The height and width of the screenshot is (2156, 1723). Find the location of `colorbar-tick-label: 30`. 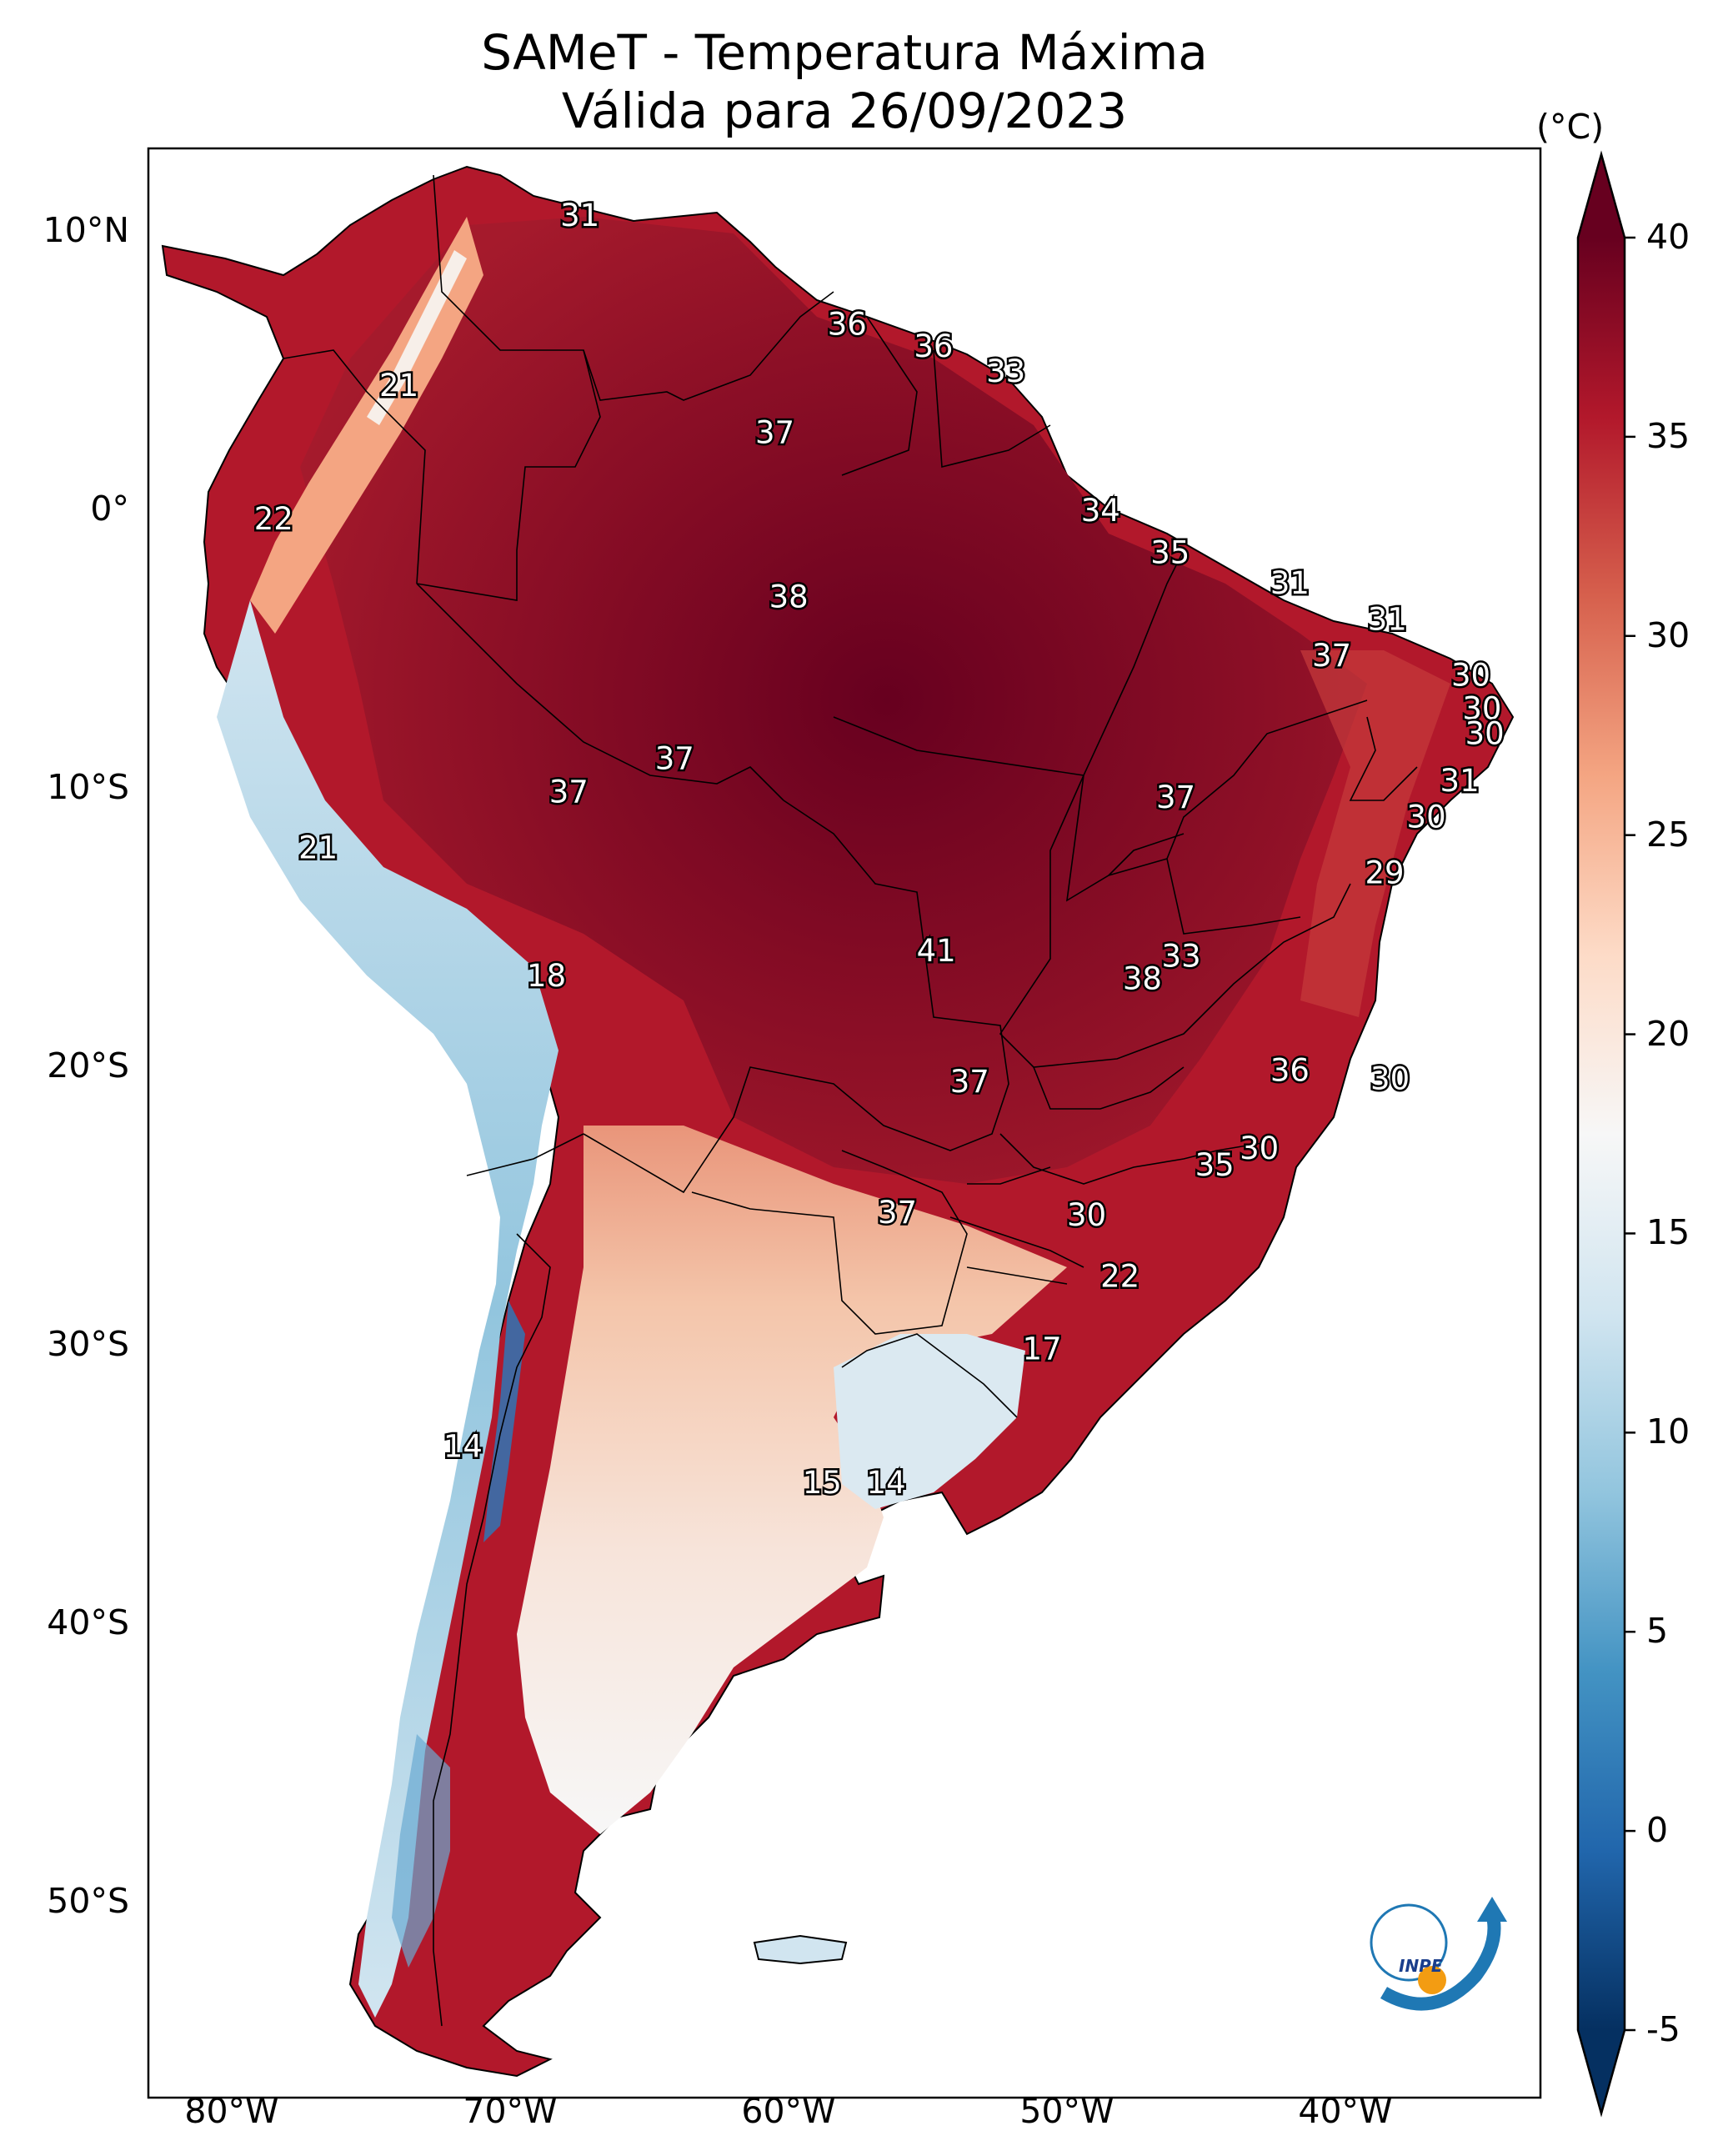

colorbar-tick-label: 30 is located at coordinates (1668, 634).